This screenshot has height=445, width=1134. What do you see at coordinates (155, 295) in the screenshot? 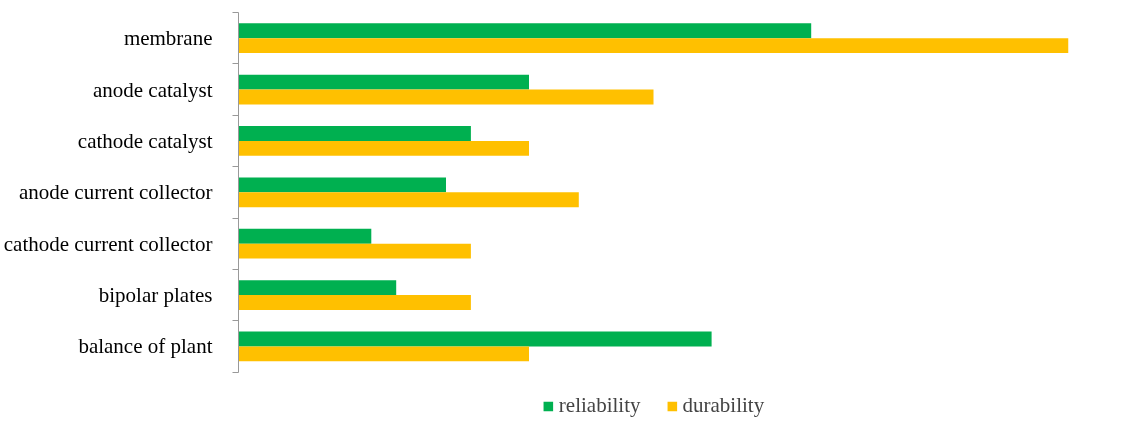
I see `y-tick-label: bipolar plates` at bounding box center [155, 295].